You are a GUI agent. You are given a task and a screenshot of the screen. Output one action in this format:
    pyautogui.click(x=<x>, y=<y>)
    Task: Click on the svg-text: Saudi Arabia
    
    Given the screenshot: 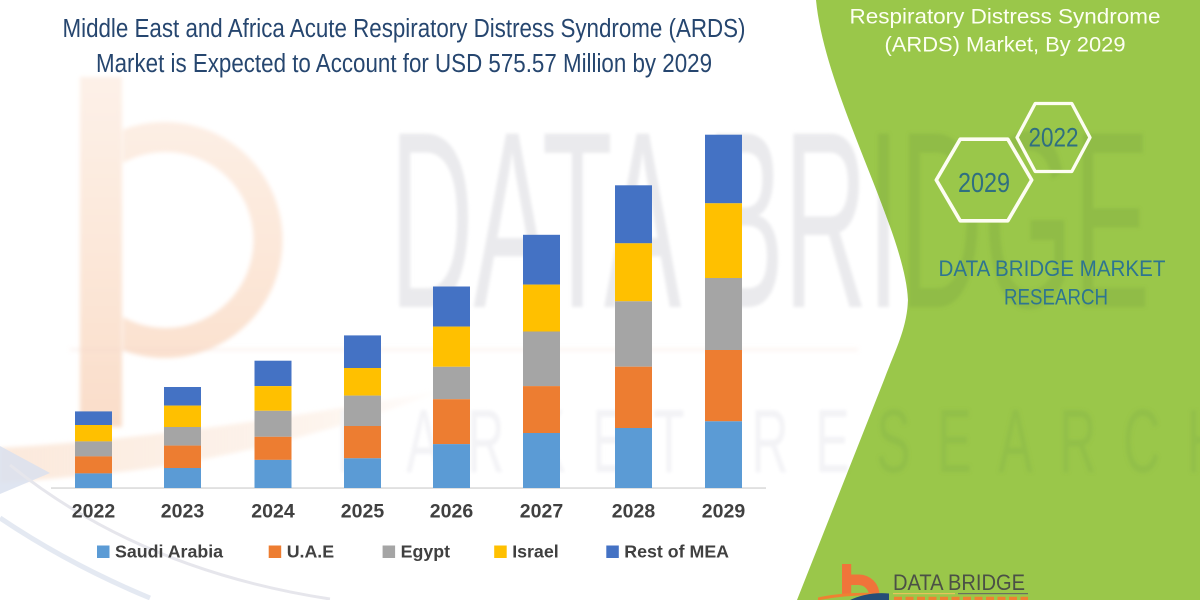 What is the action you would take?
    pyautogui.click(x=169, y=552)
    